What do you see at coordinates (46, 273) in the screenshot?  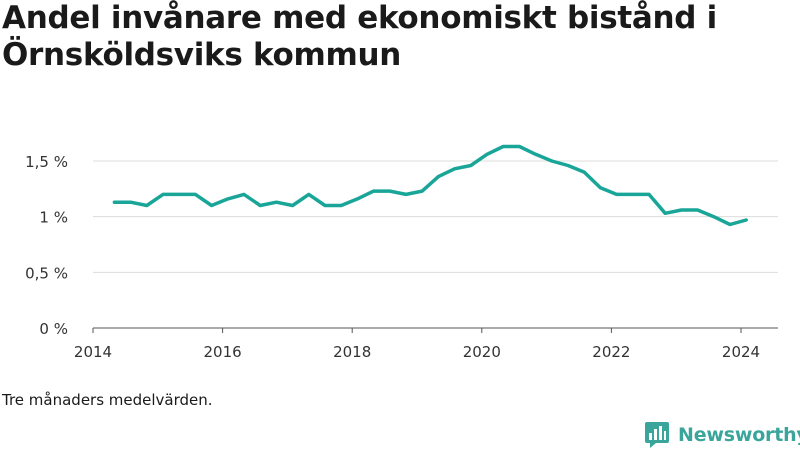 I see `y-tick-label: 0,5 %` at bounding box center [46, 273].